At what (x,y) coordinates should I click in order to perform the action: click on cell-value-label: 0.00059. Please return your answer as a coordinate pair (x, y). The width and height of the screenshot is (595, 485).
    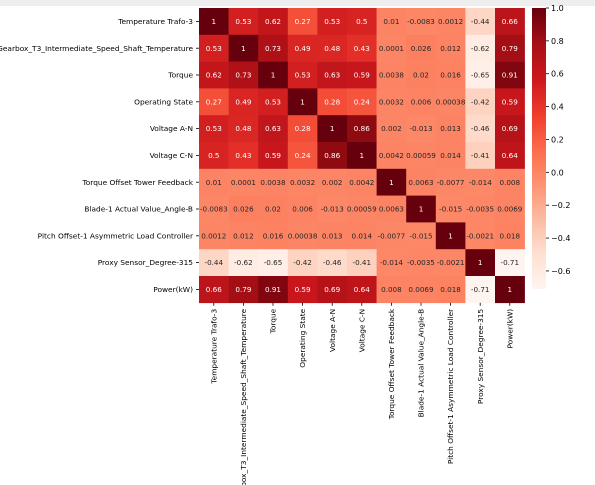
    Looking at the image, I should click on (421, 155).